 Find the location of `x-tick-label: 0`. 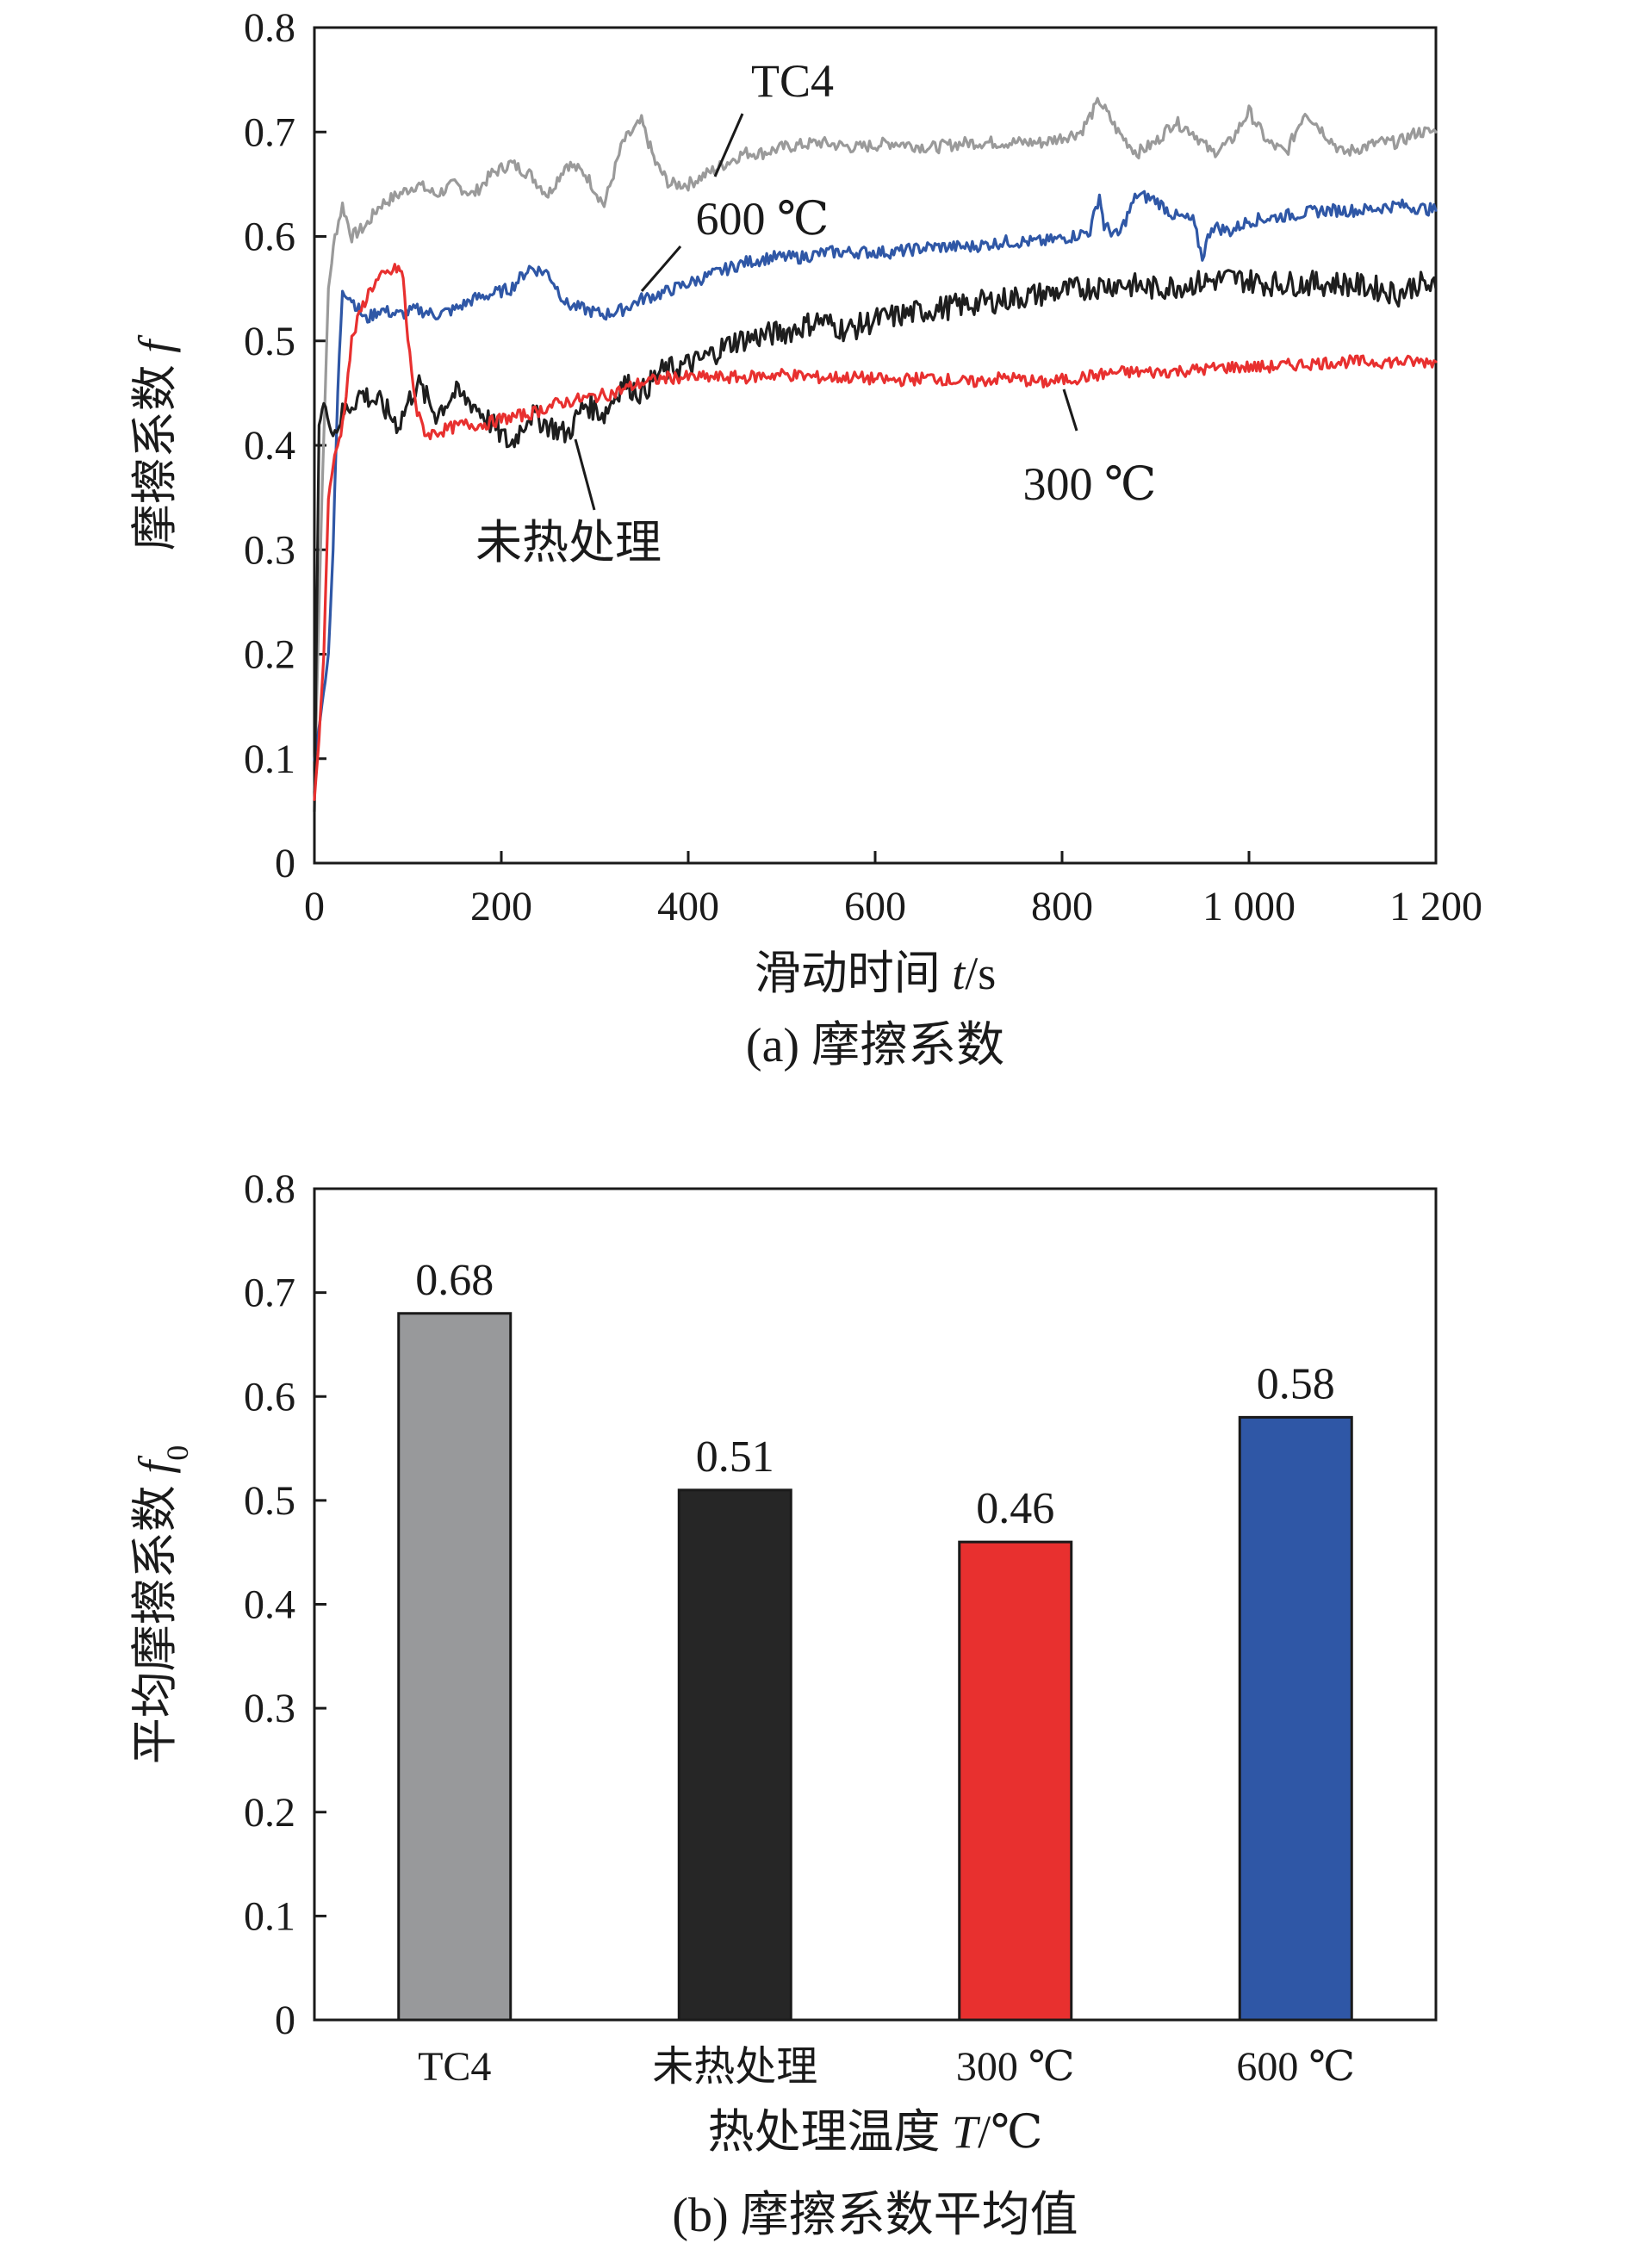

x-tick-label: 0 is located at coordinates (314, 906).